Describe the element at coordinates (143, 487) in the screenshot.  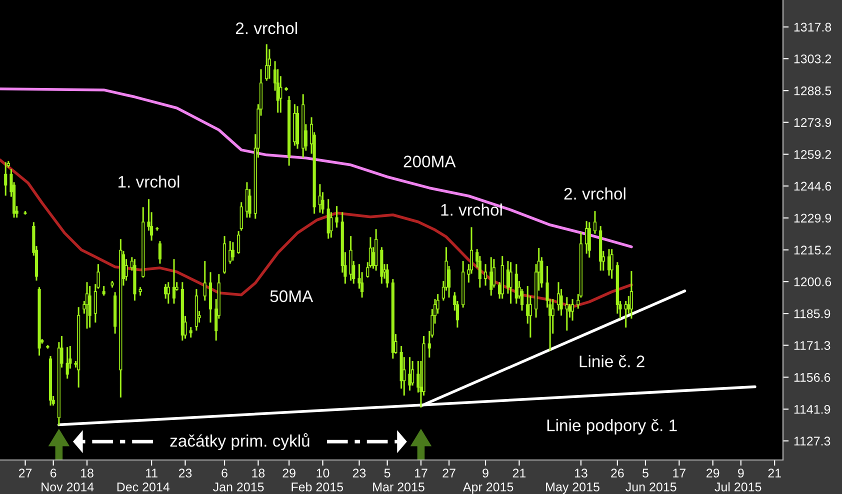
I see `x2-tick-label: Dec 2014` at that location.